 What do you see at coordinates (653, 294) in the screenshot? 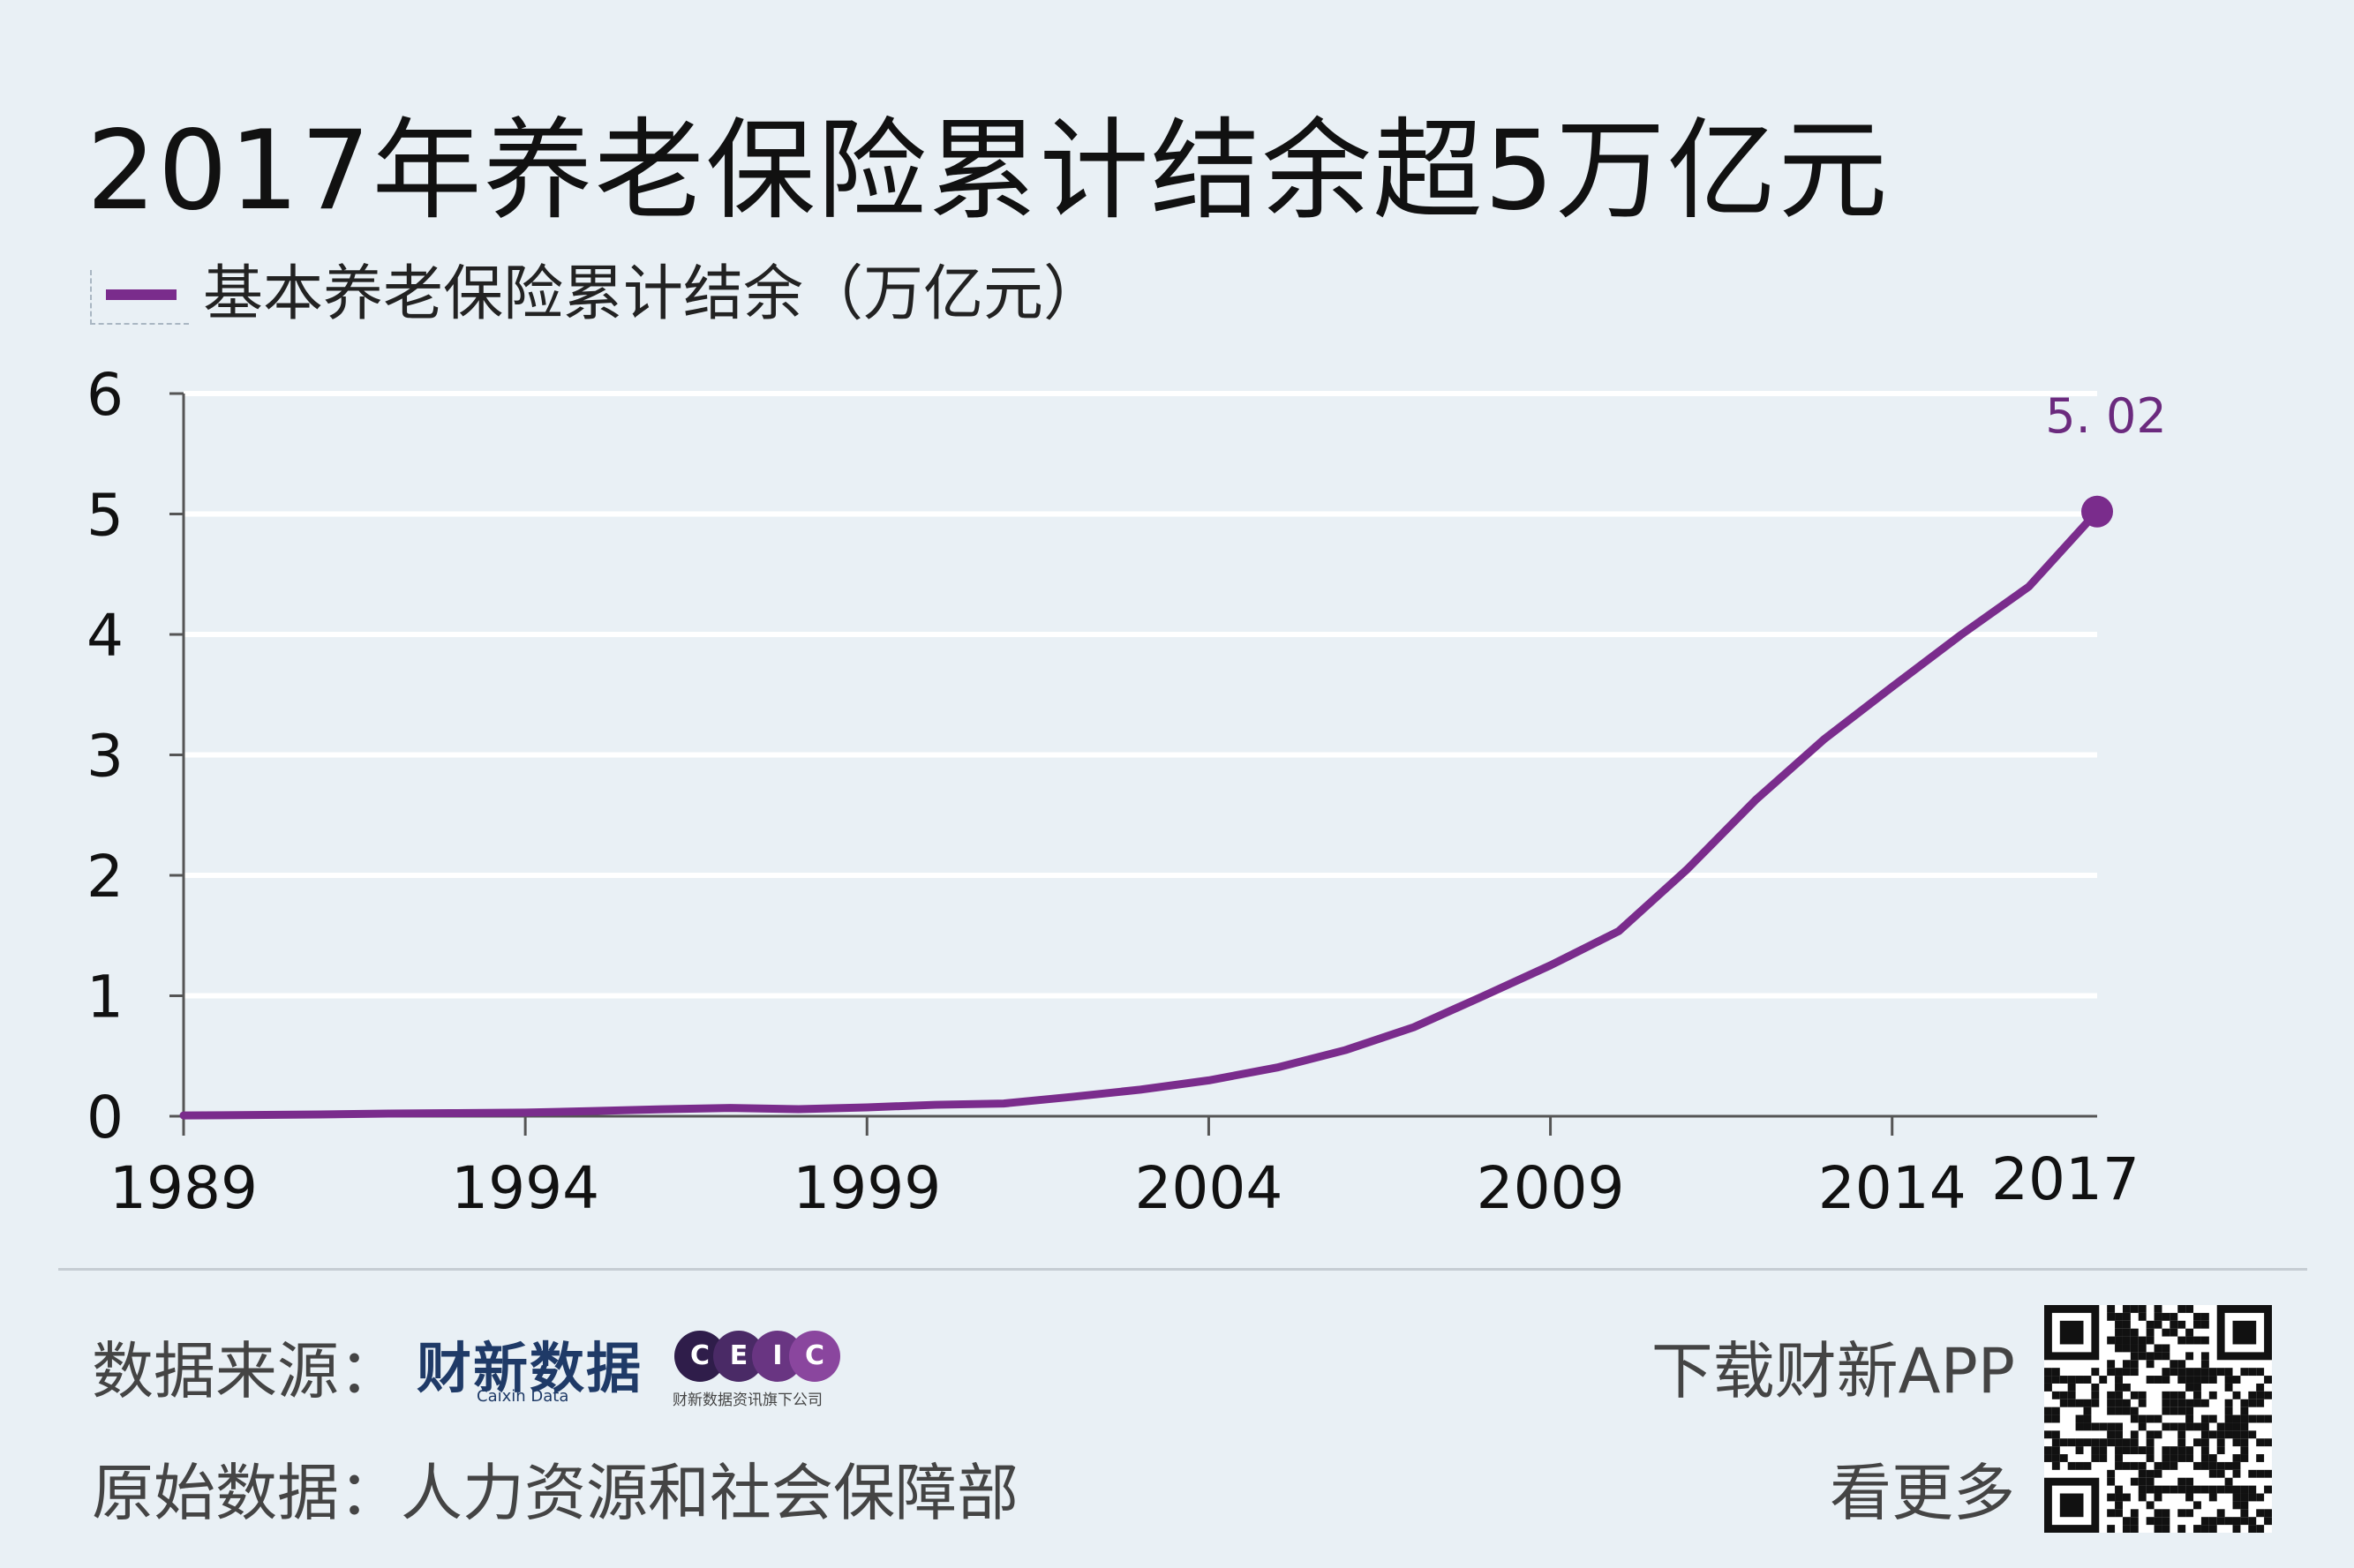
I see `legend-label: 基本养老保险累计结余（万亿元）` at bounding box center [653, 294].